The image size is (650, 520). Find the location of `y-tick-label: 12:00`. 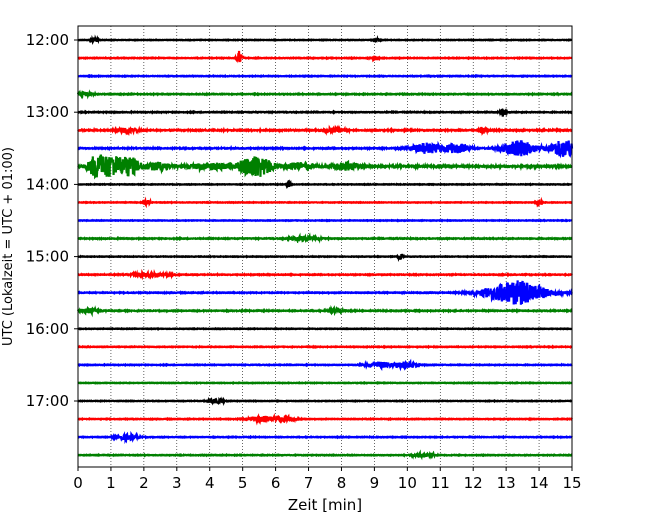

y-tick-label: 12:00 is located at coordinates (47, 40).